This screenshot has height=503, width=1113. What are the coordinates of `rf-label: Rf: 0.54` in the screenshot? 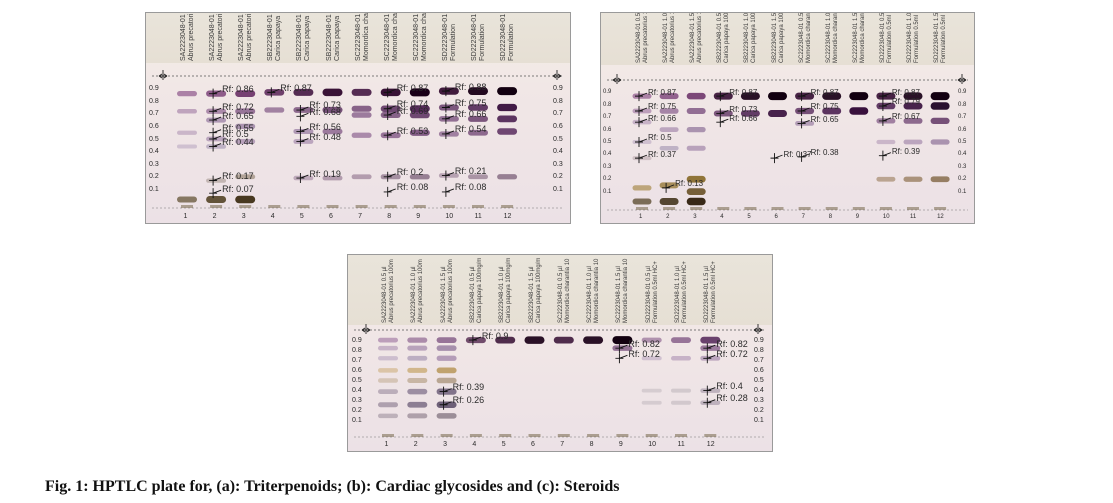 It's located at (470, 129).